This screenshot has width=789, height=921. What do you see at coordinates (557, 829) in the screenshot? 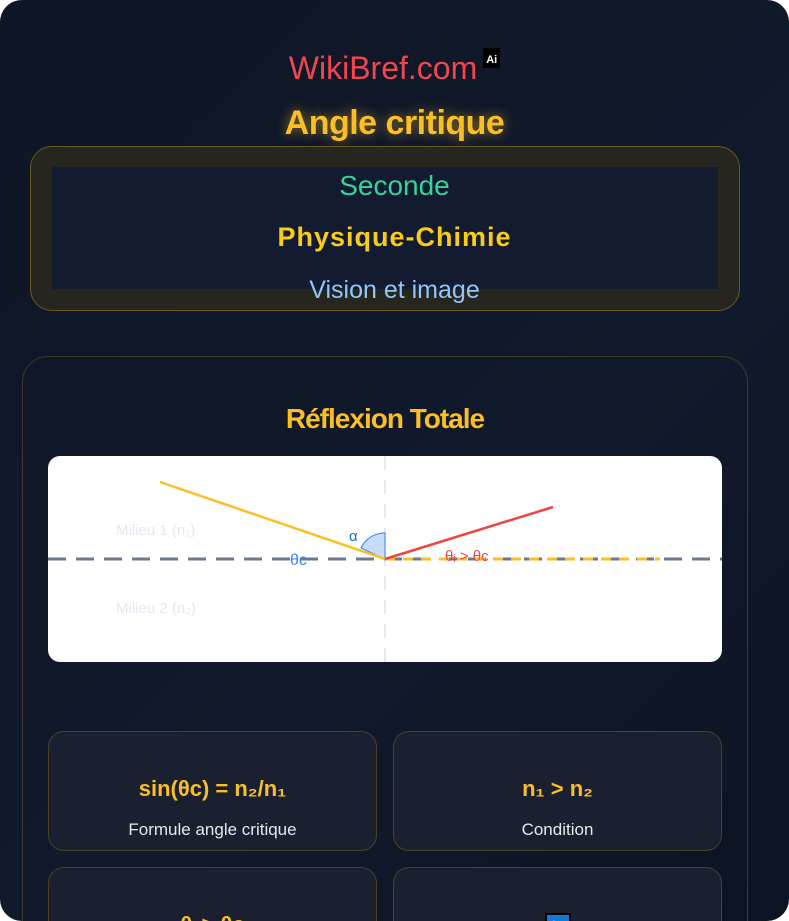
I see `card-label: Condition` at bounding box center [557, 829].